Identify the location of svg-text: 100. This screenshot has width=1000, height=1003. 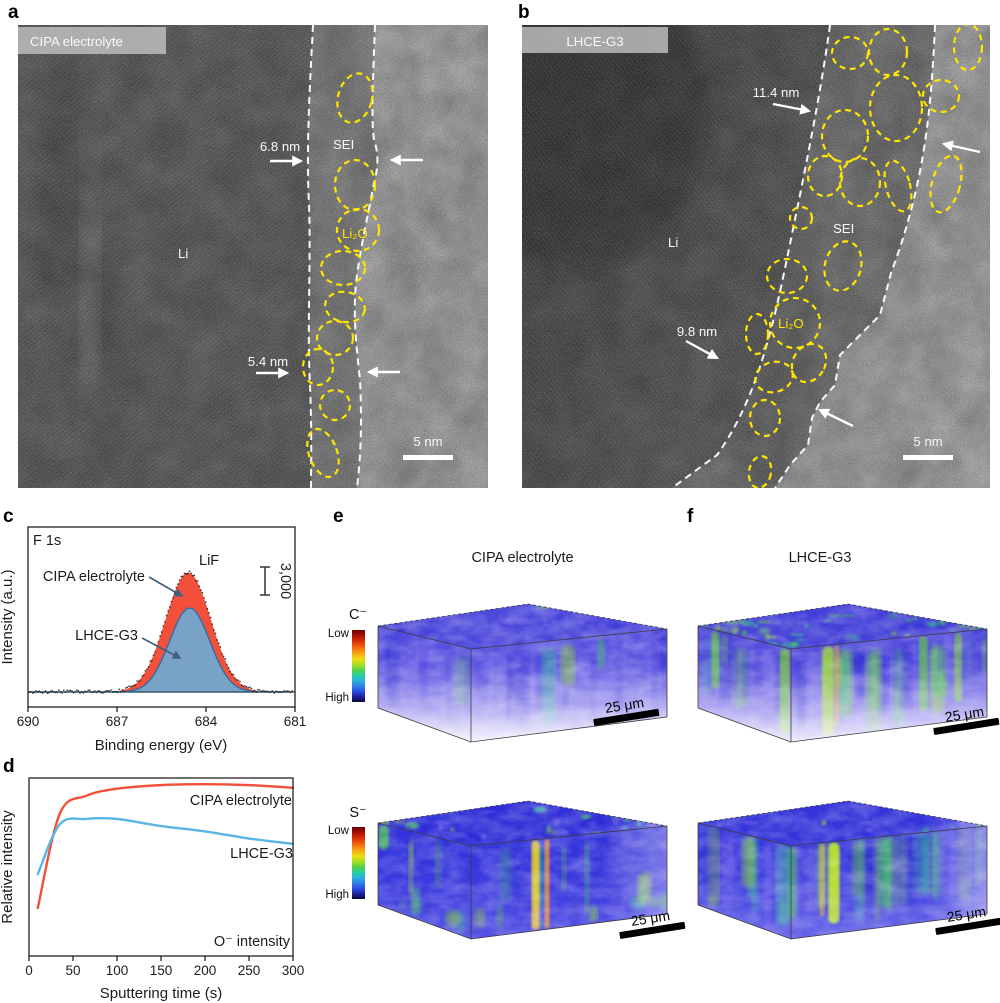
(117, 970).